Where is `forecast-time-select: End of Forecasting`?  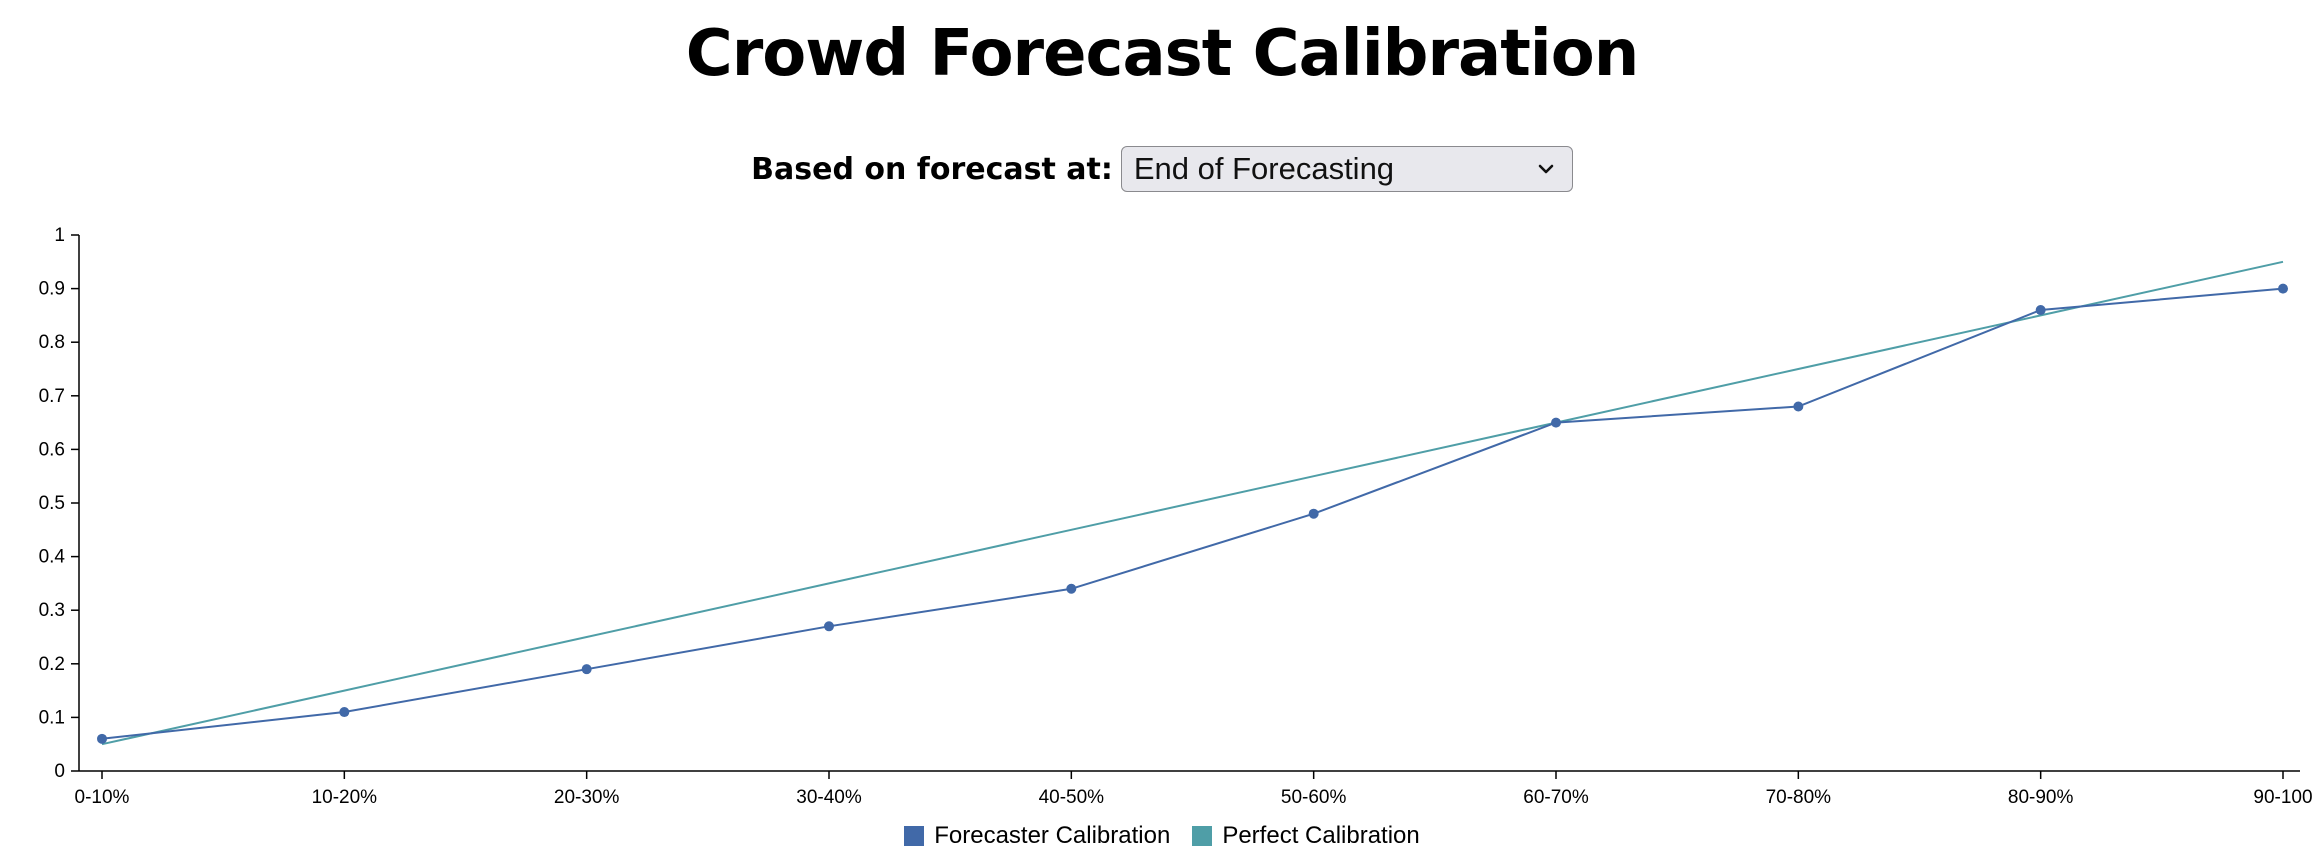
forecast-time-select: End of Forecasting is located at coordinates (1346, 169).